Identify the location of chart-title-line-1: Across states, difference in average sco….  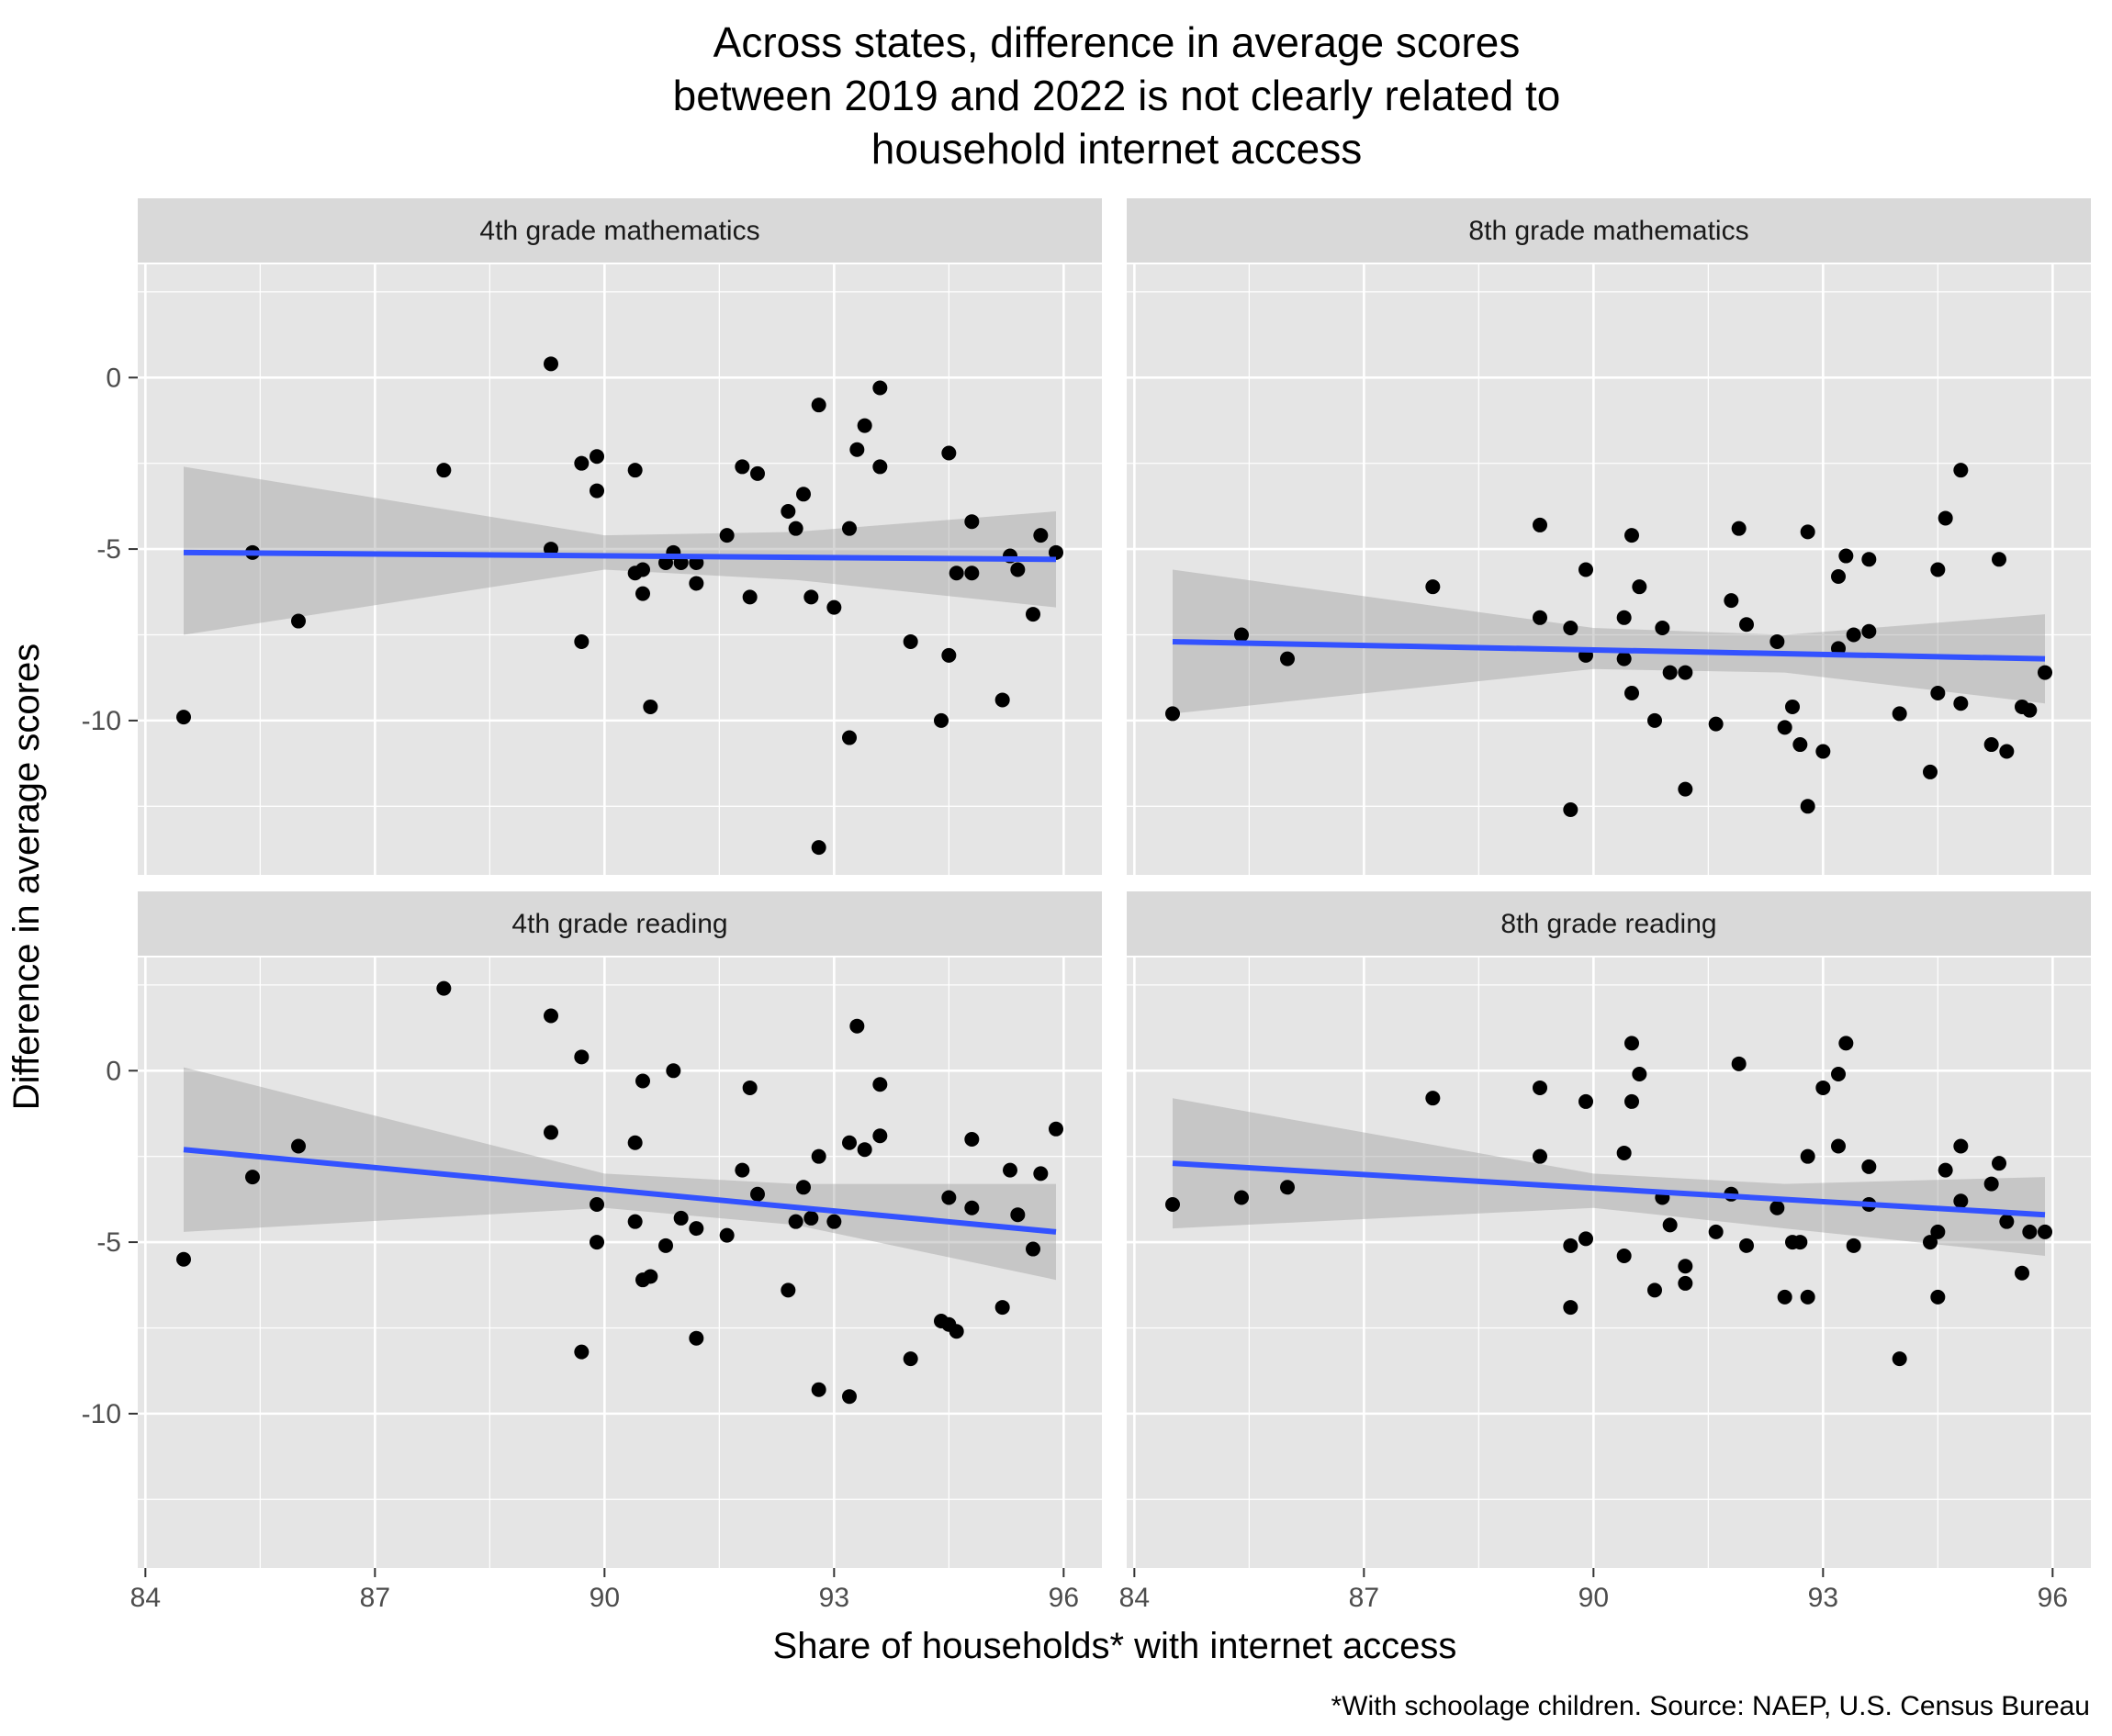
(1117, 42).